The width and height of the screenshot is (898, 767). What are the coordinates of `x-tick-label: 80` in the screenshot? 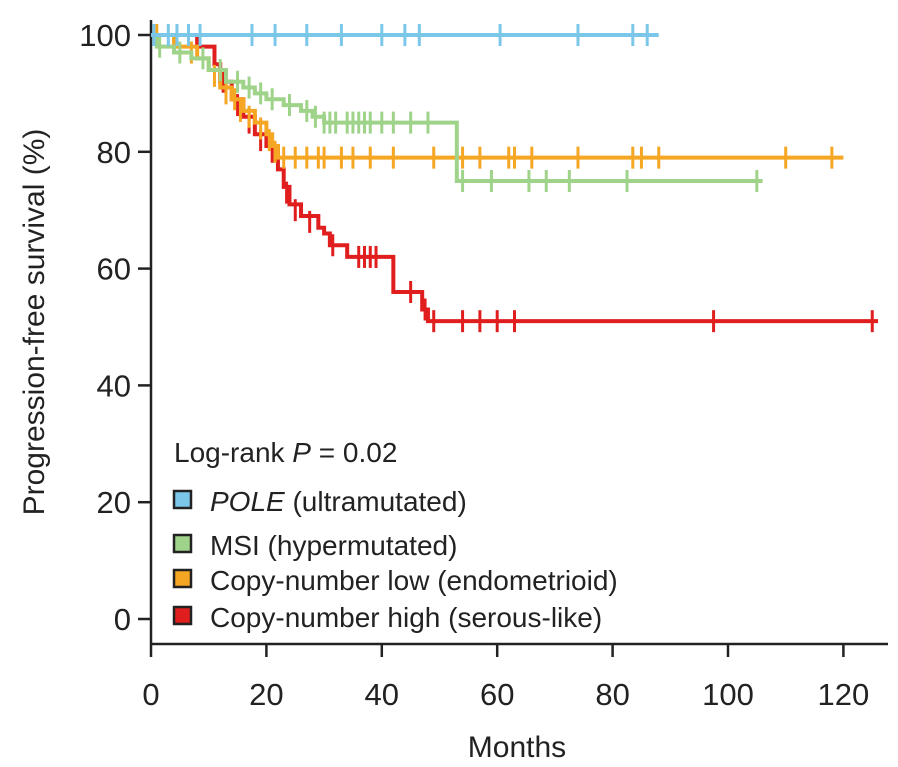 It's located at (612, 694).